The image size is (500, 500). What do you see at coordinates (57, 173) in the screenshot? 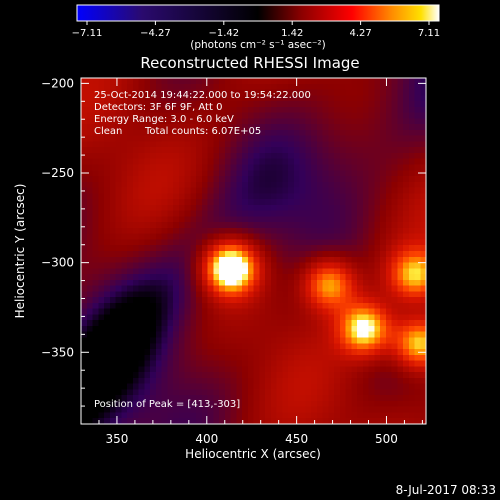
I see `y-tick-label: −250` at bounding box center [57, 173].